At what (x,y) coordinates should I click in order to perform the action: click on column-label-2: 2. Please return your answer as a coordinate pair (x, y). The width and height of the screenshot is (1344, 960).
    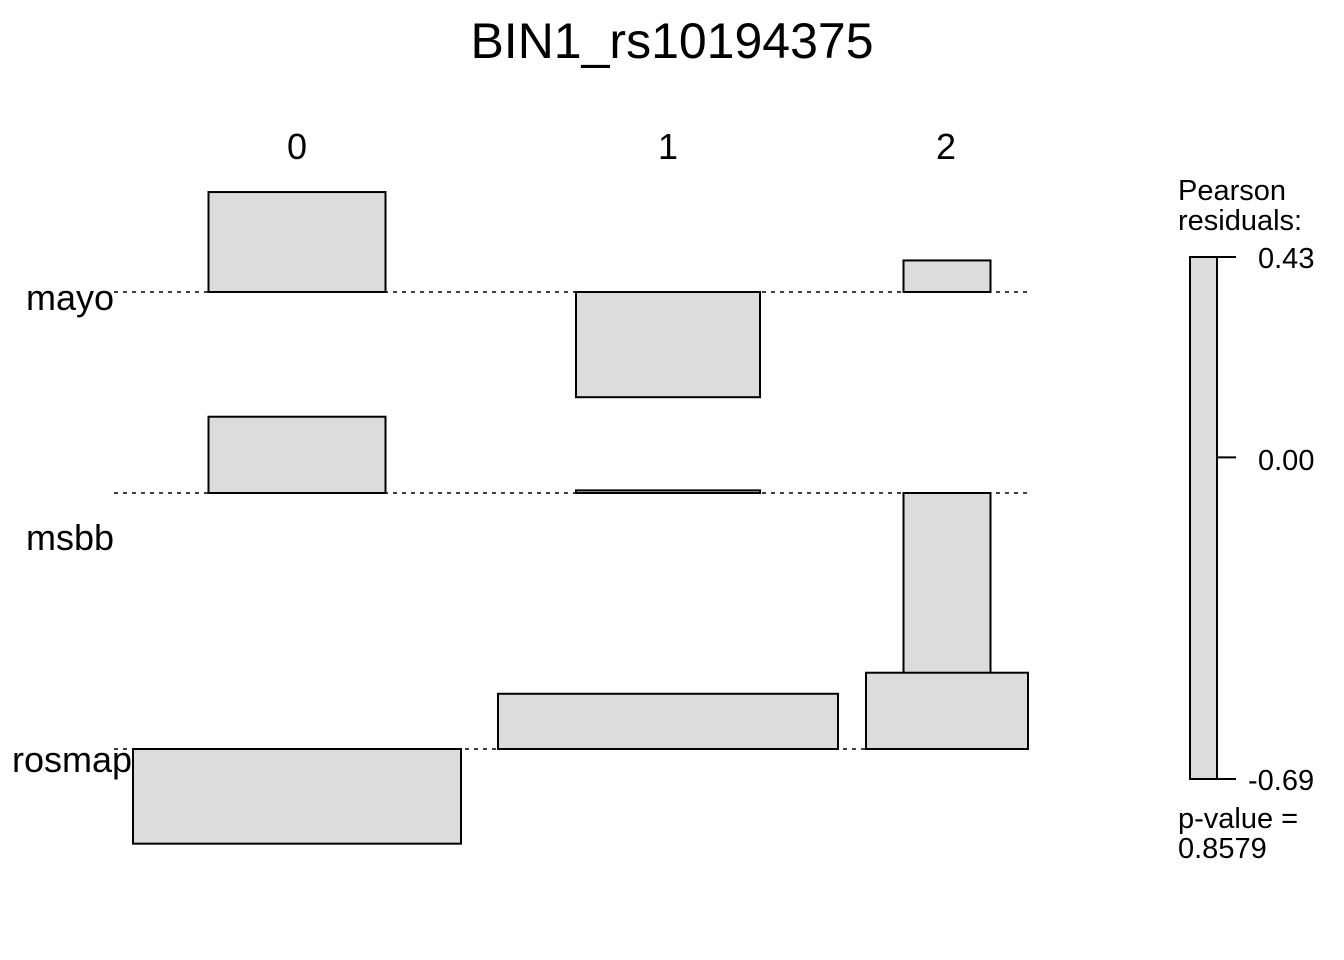
    Looking at the image, I should click on (946, 146).